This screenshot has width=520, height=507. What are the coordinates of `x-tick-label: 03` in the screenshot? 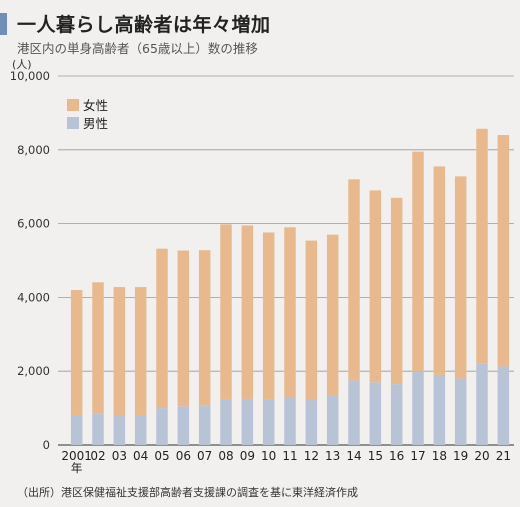 It's located at (119, 456).